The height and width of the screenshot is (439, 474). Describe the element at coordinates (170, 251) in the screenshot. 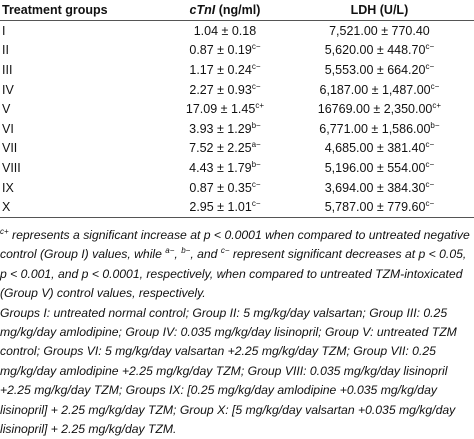

I see `footnote-mark: a−` at that location.